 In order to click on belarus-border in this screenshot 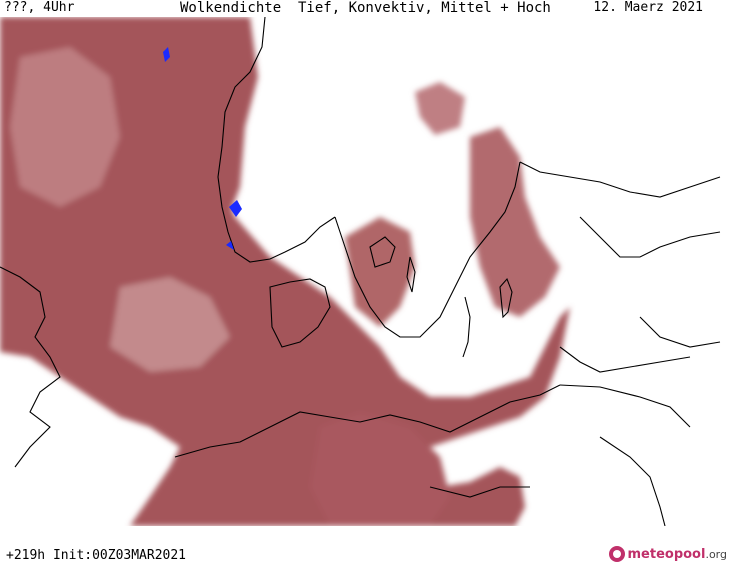, I will do `click(680, 332)`.